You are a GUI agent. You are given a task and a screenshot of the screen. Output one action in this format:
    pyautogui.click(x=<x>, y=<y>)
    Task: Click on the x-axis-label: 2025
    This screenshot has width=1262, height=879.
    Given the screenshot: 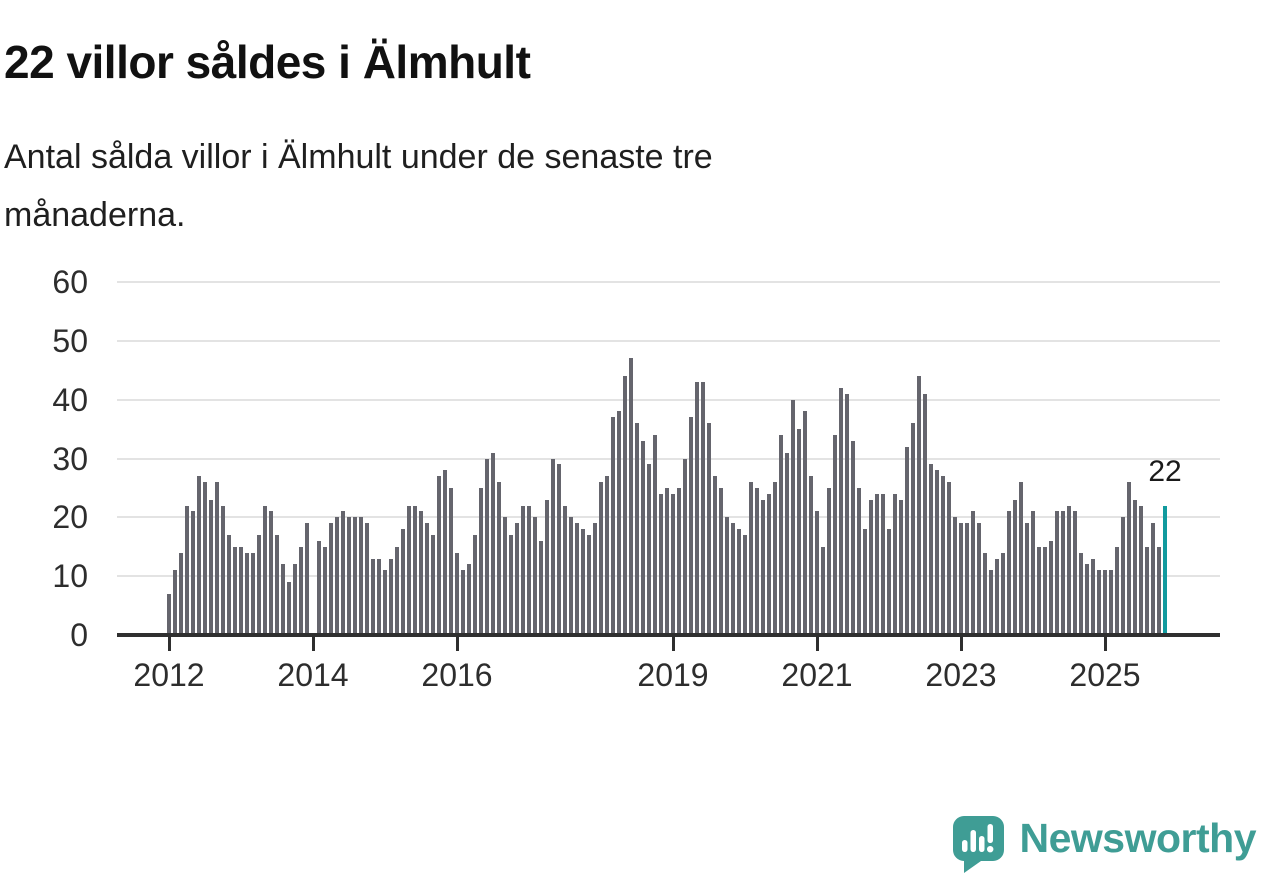 What is the action you would take?
    pyautogui.click(x=1105, y=675)
    